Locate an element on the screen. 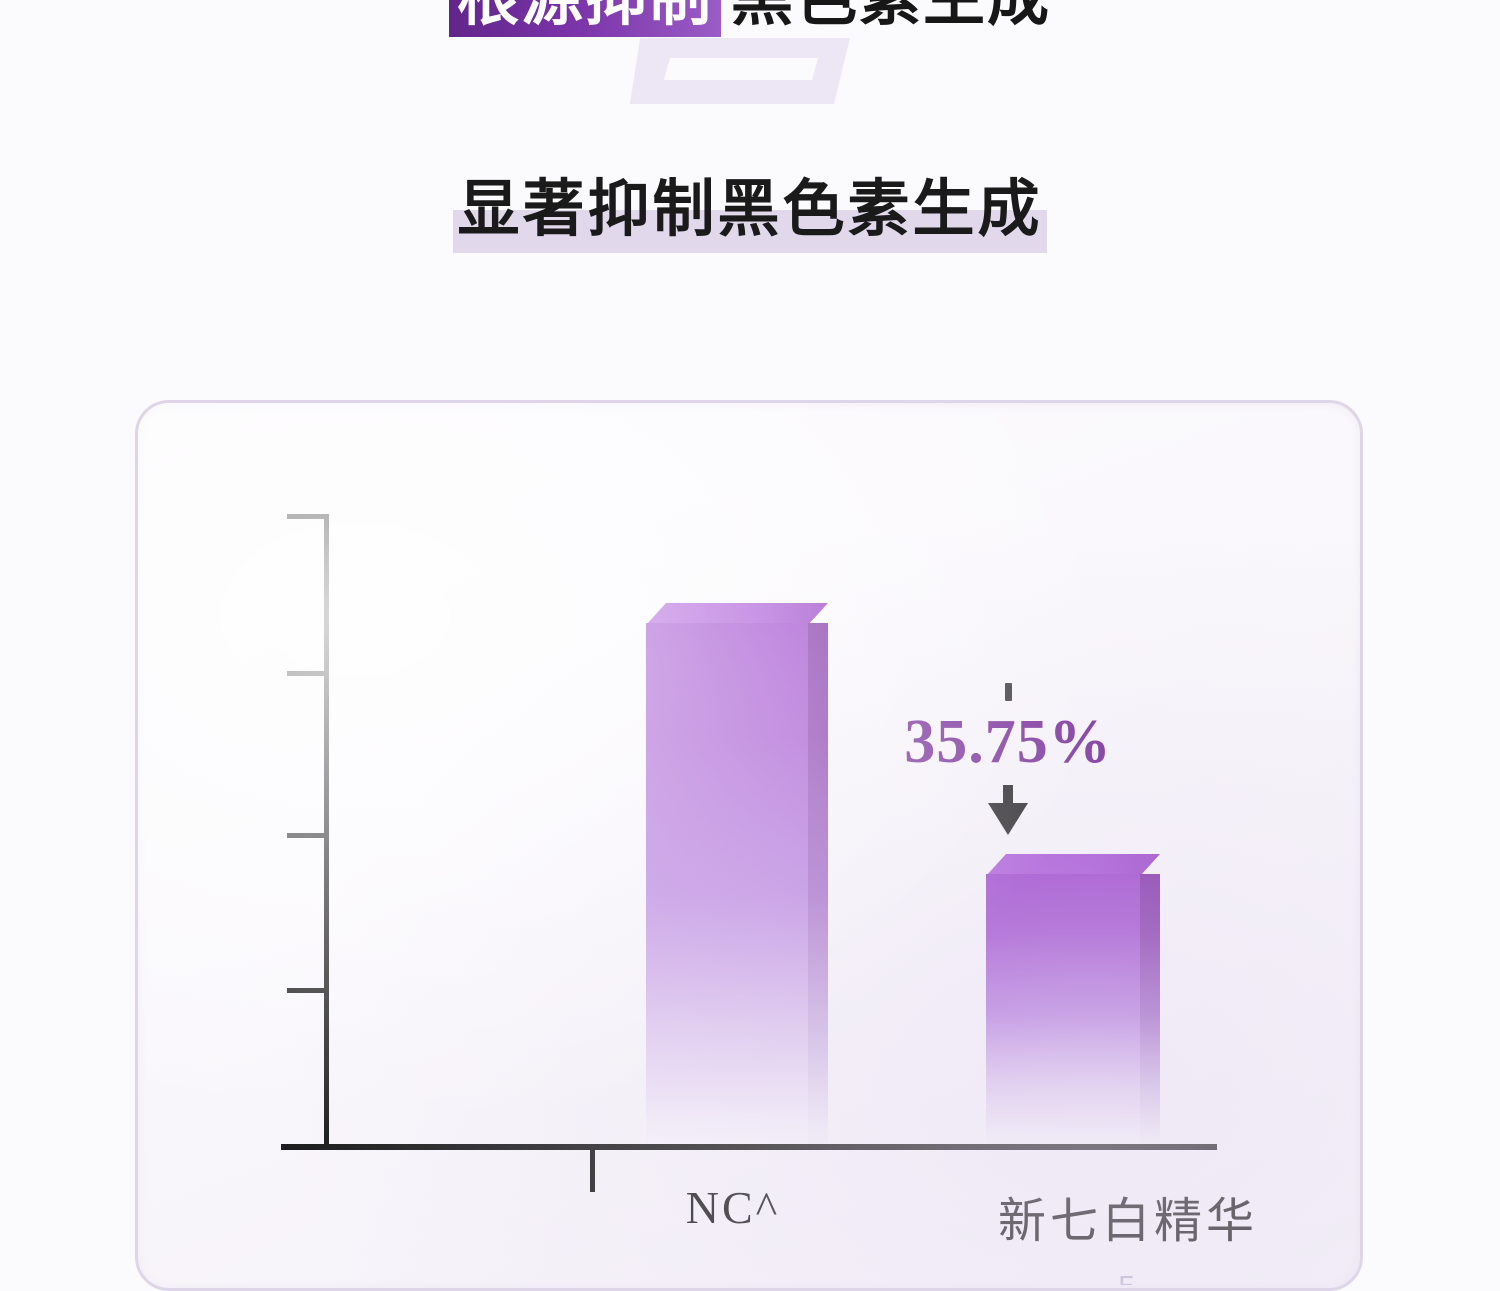 The image size is (1500, 1291). page-headline-primary: 根源抑制 黑色素生成 is located at coordinates (750, 18).